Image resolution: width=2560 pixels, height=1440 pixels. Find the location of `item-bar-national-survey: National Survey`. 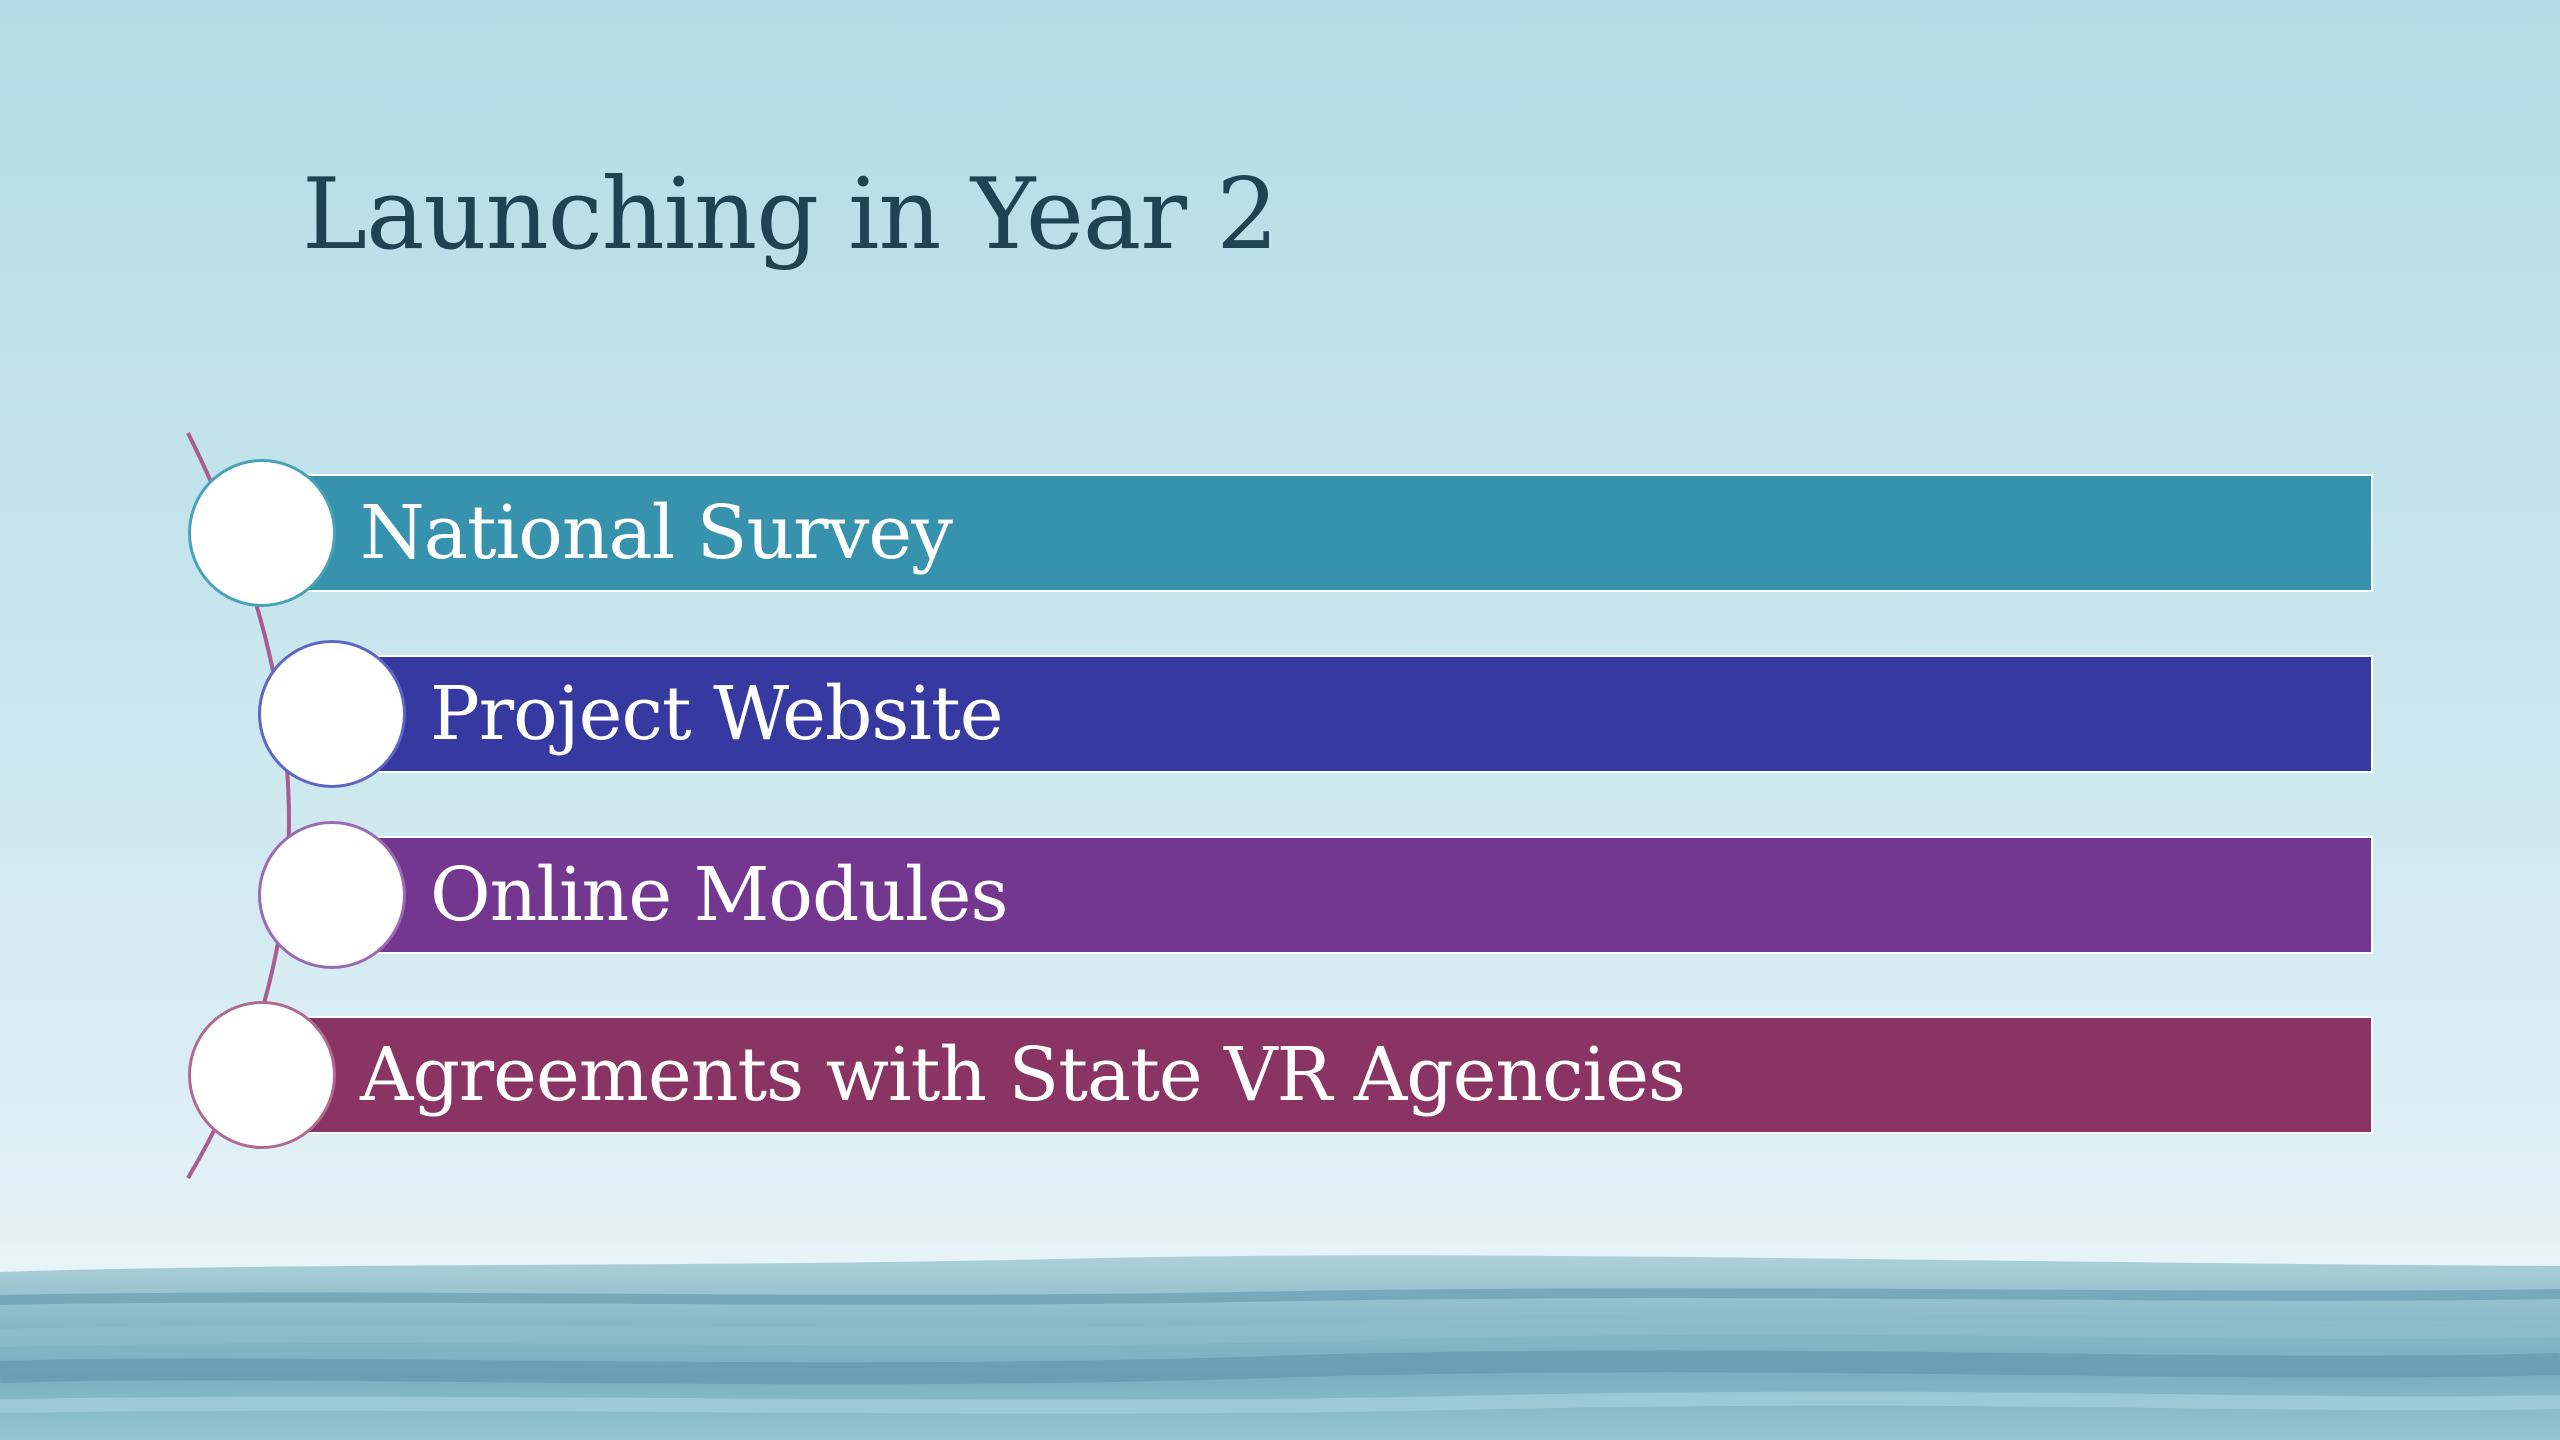

item-bar-national-survey: National Survey is located at coordinates (1317, 533).